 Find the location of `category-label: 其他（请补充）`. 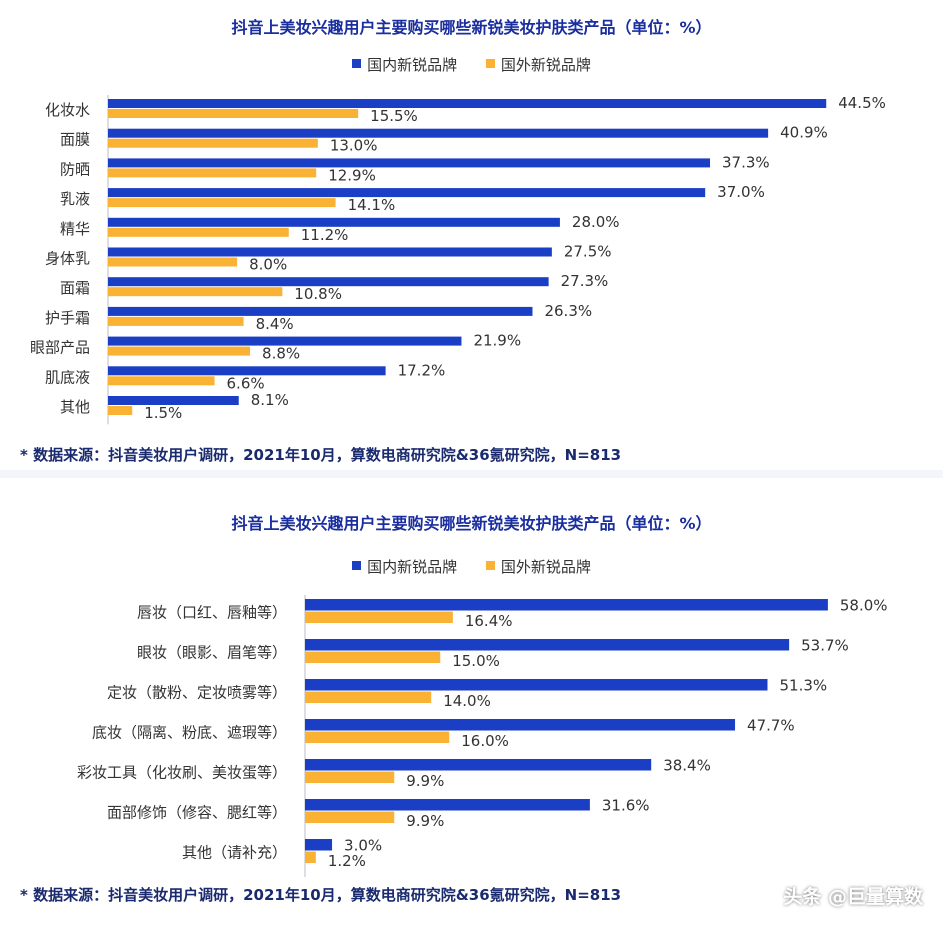

category-label: 其他（请补充） is located at coordinates (234, 853).